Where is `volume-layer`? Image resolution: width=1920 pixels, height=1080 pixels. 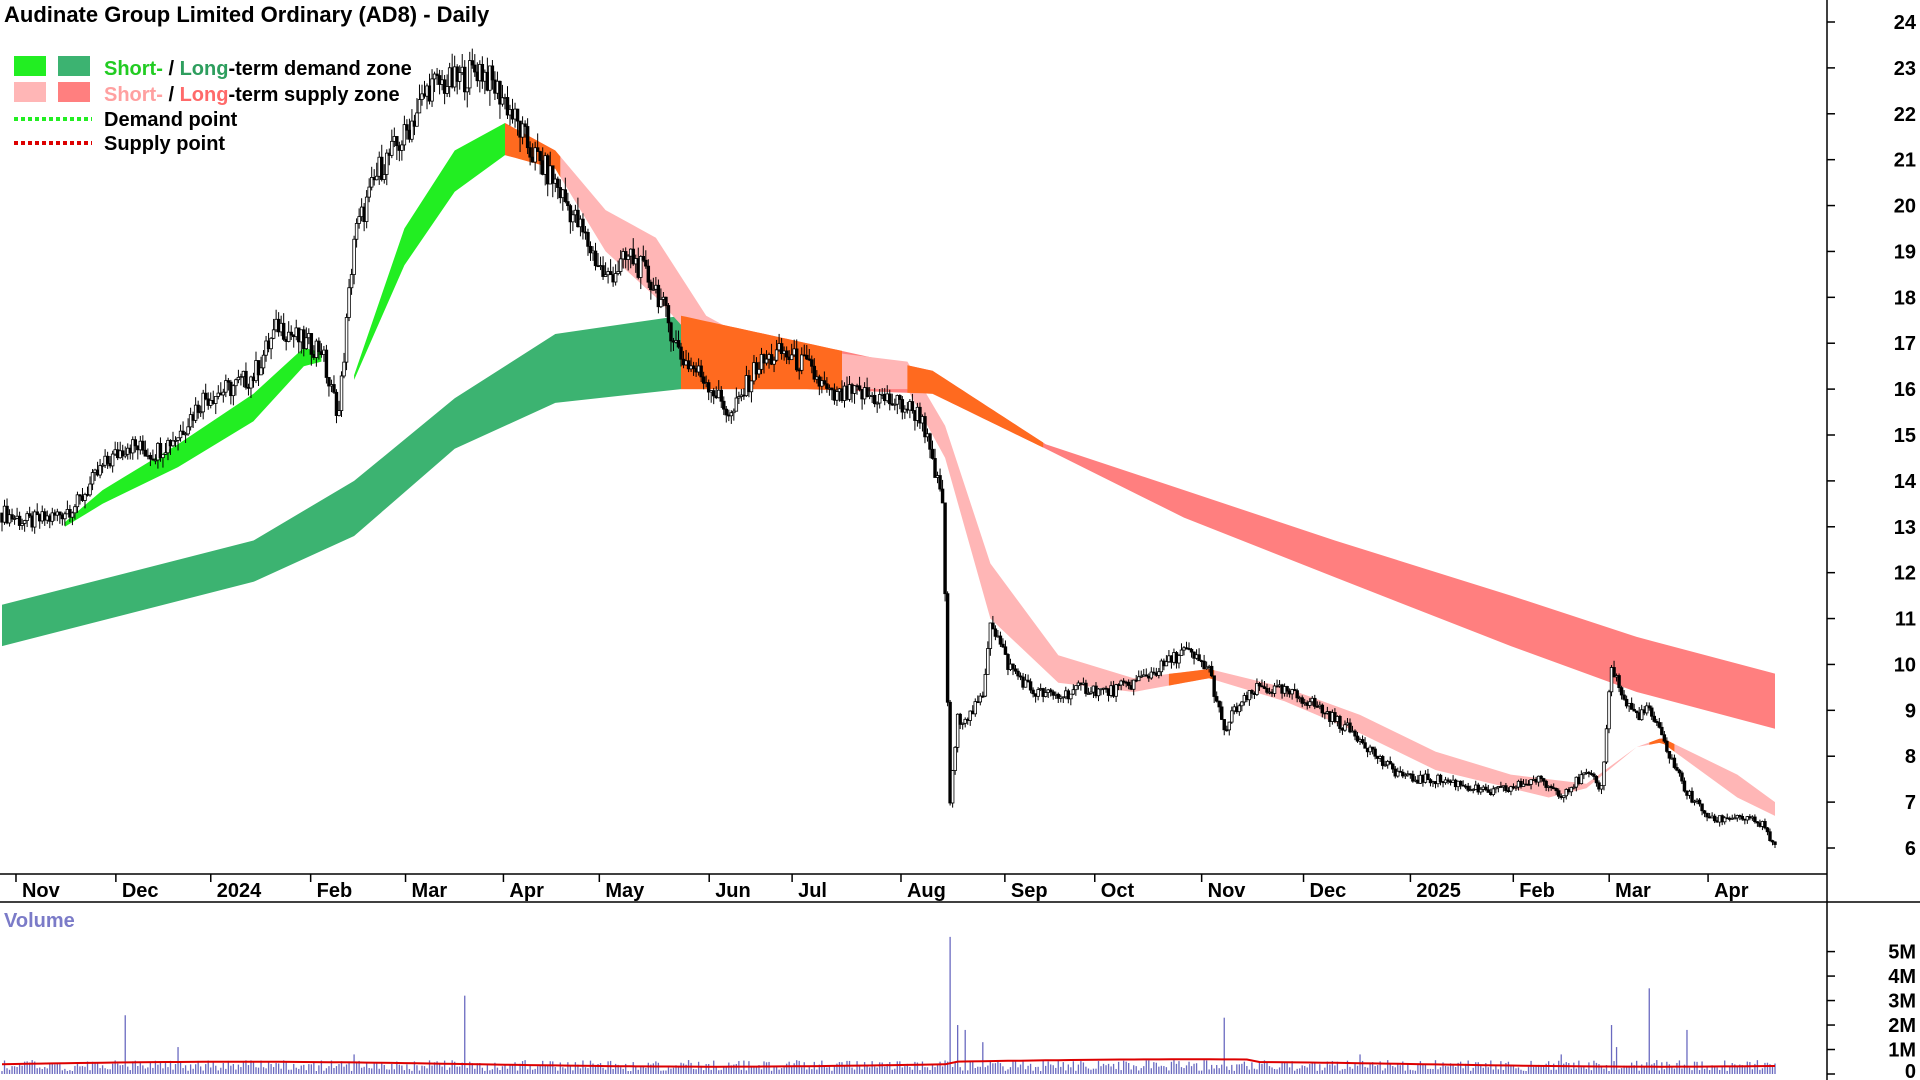
volume-layer is located at coordinates (888, 1005).